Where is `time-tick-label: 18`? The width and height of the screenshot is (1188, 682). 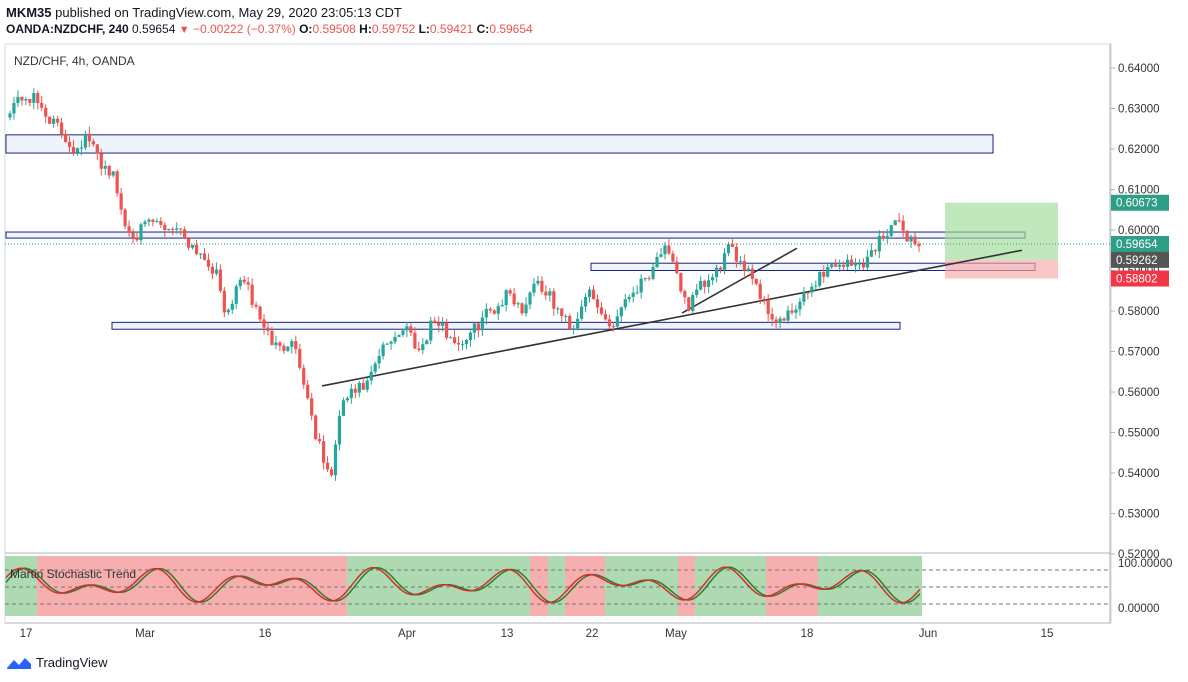
time-tick-label: 18 is located at coordinates (807, 634).